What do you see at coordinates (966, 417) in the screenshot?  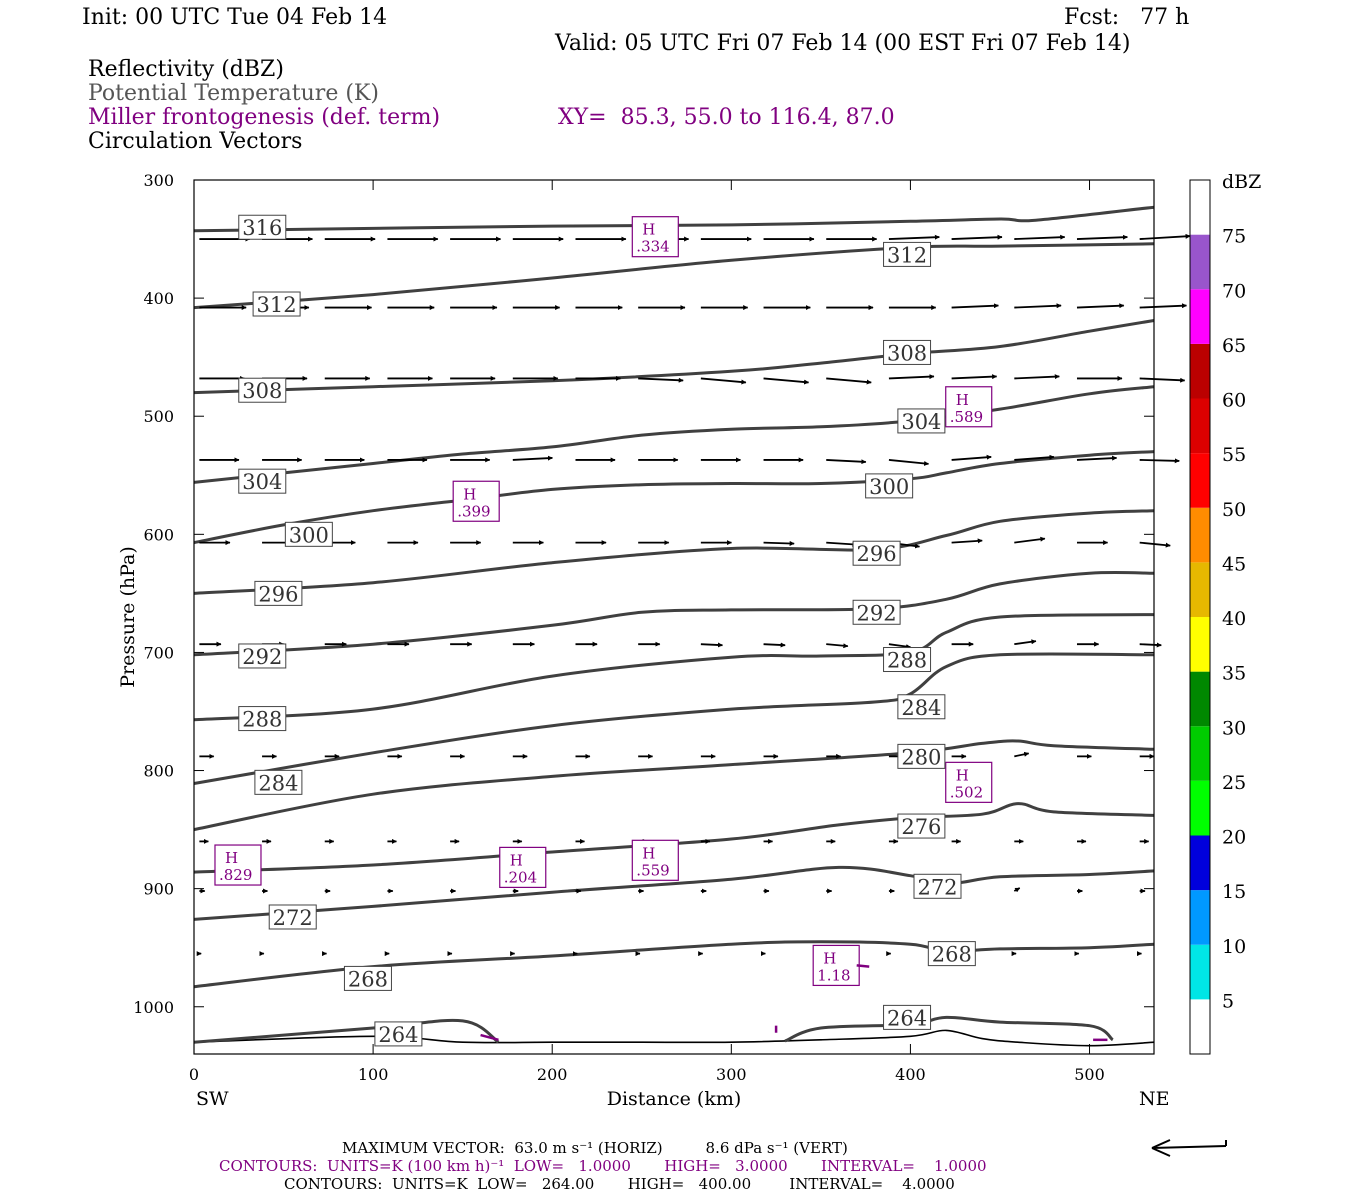 I see `frontogenesis-max-value: .589` at bounding box center [966, 417].